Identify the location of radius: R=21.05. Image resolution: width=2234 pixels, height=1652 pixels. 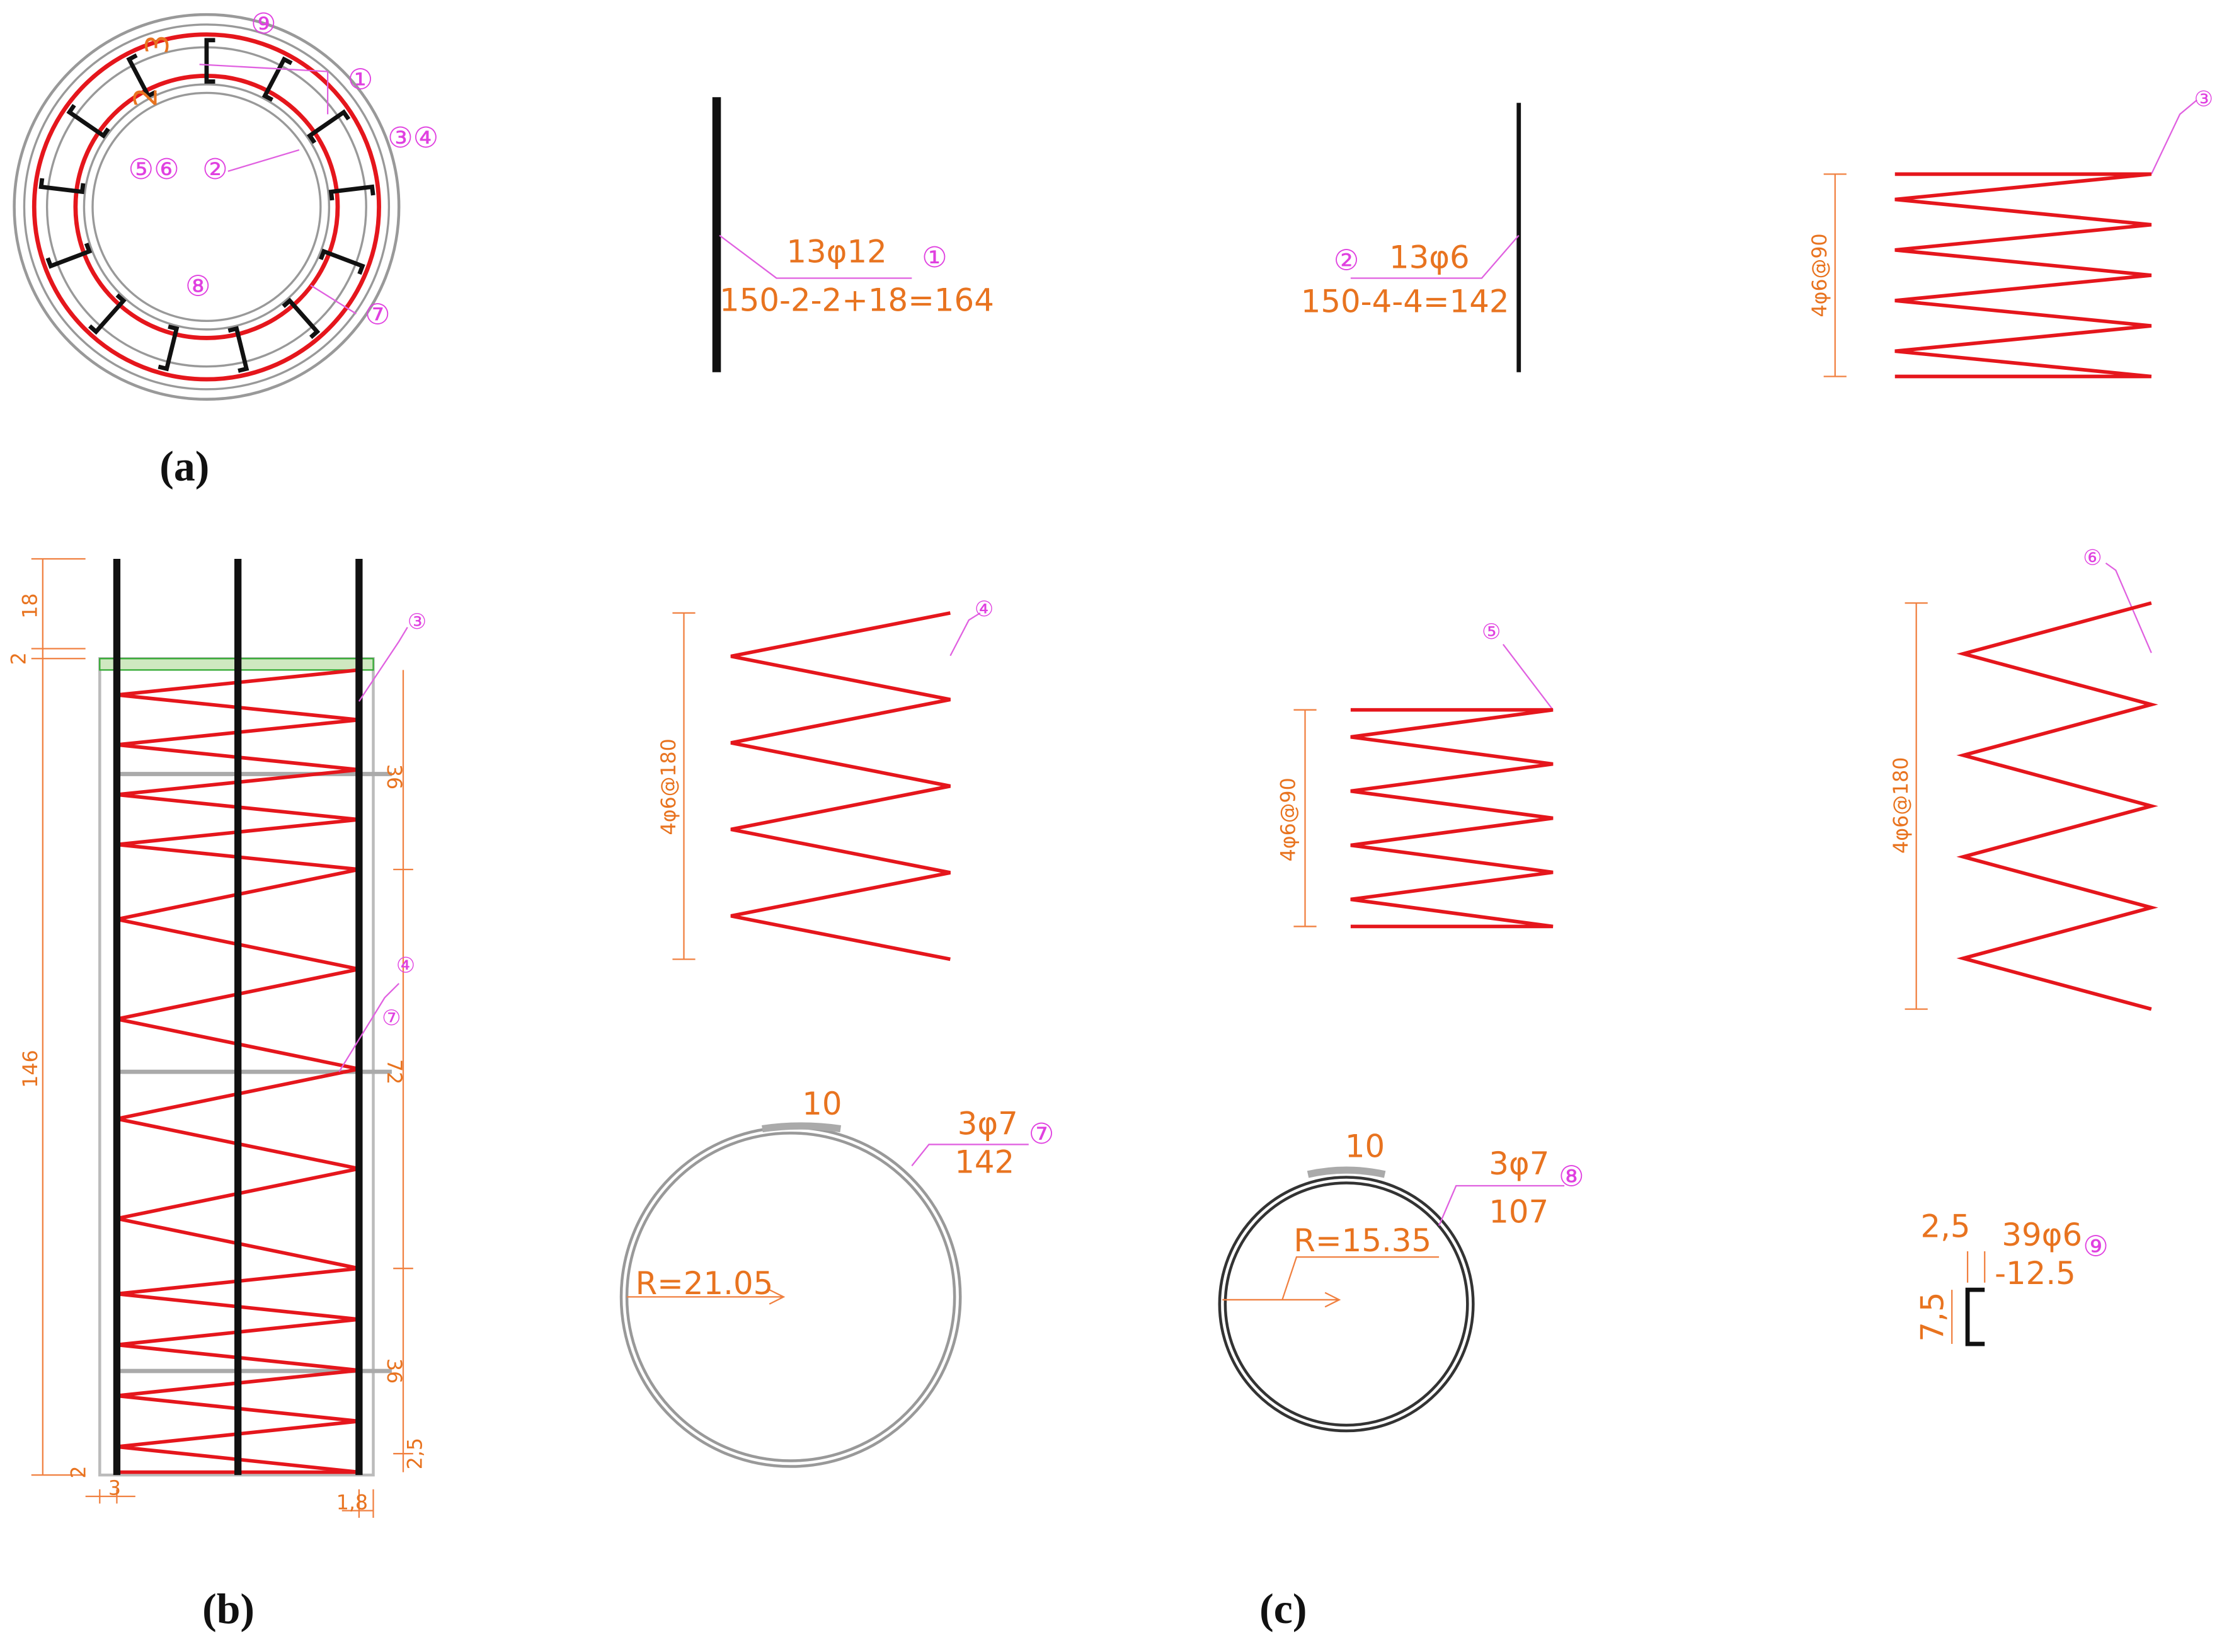
(705, 1283).